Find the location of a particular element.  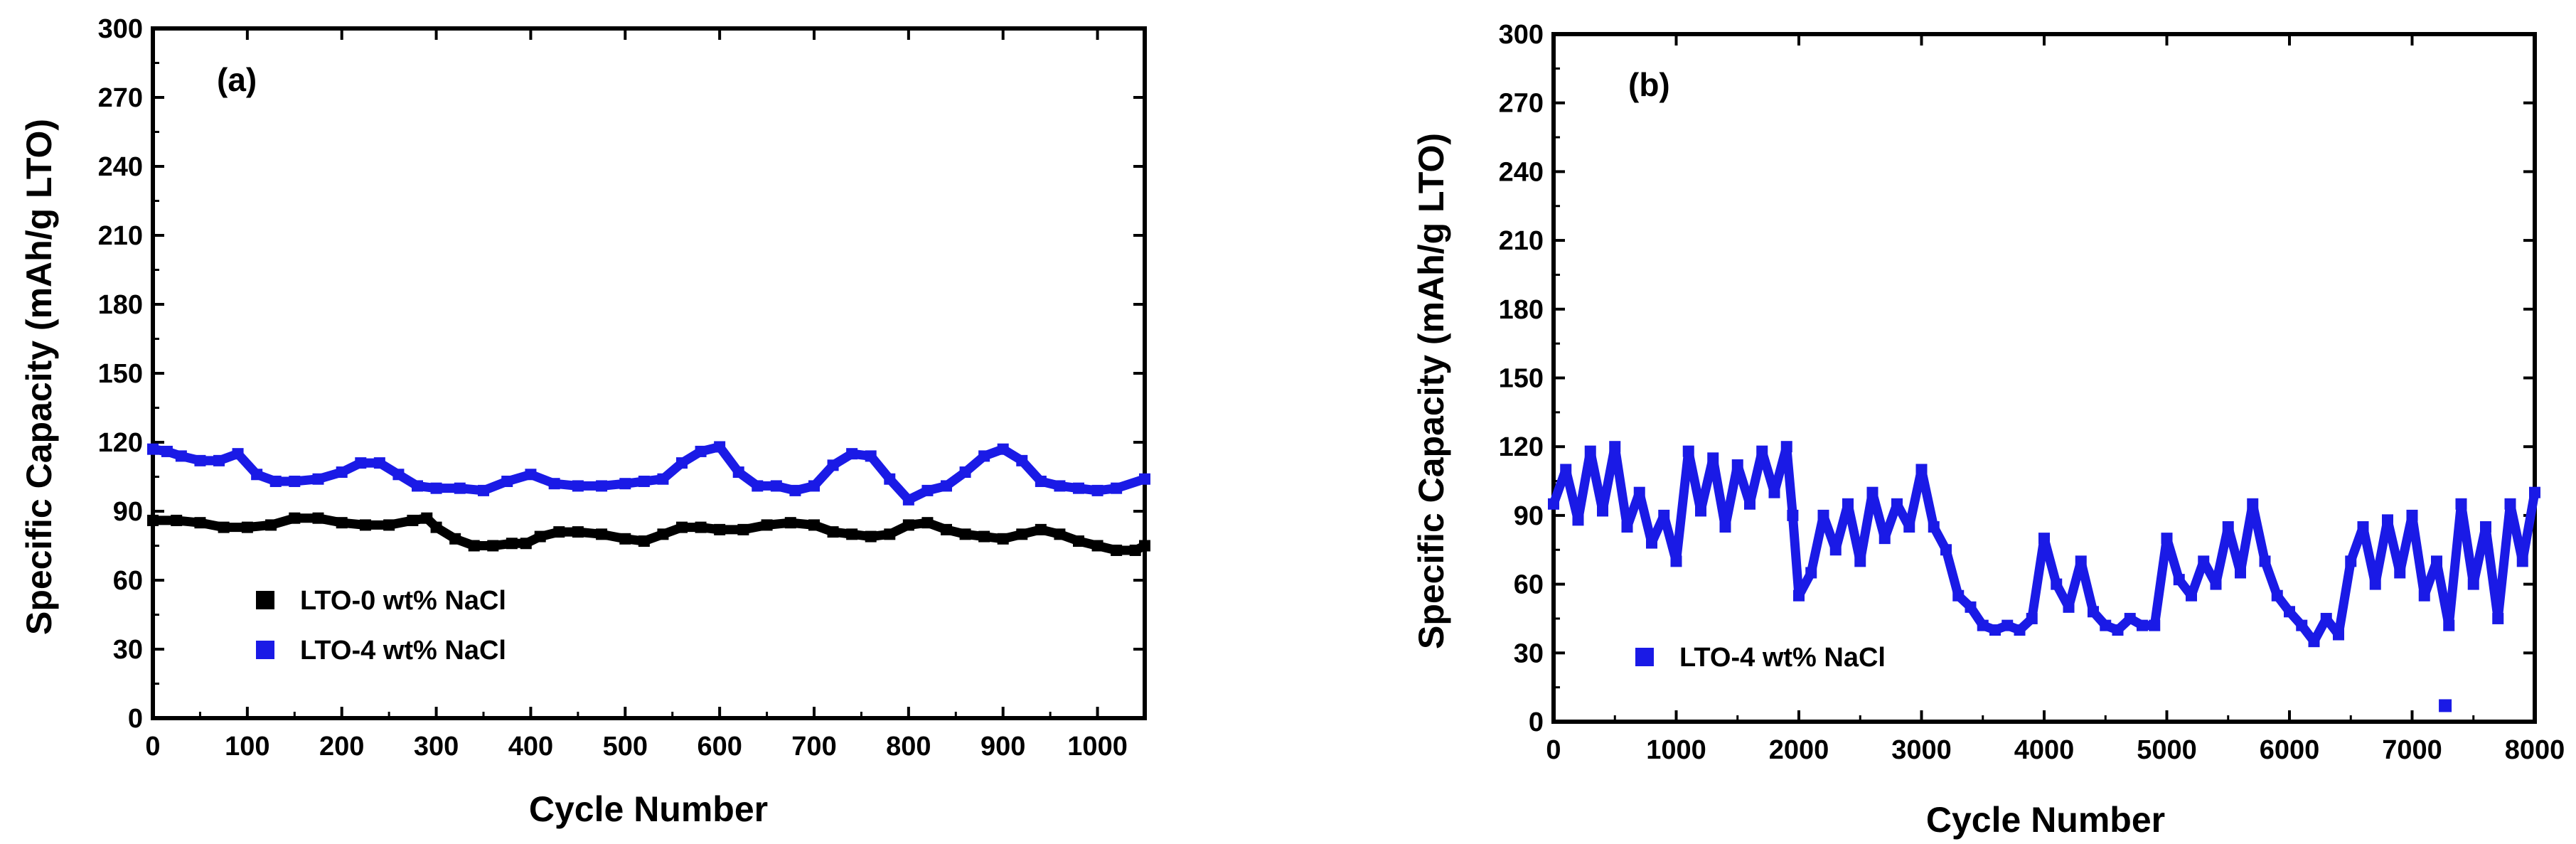

x-tick-label-b: 5000 is located at coordinates (2167, 750).